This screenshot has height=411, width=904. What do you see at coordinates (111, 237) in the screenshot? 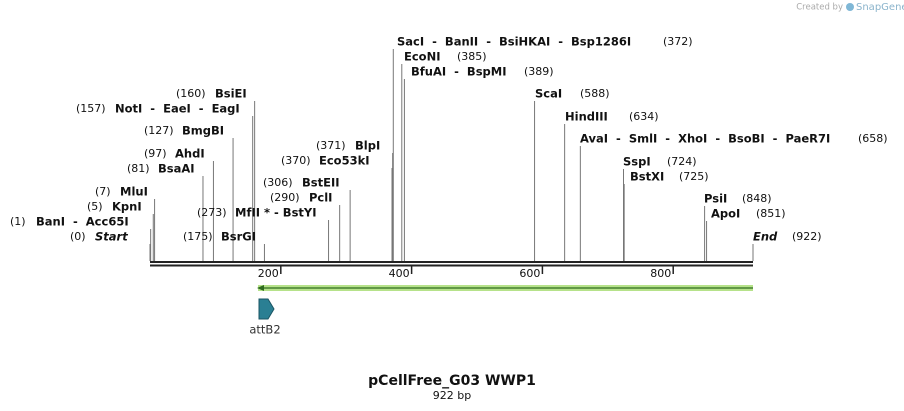
I see `start-label: Start` at bounding box center [111, 237].